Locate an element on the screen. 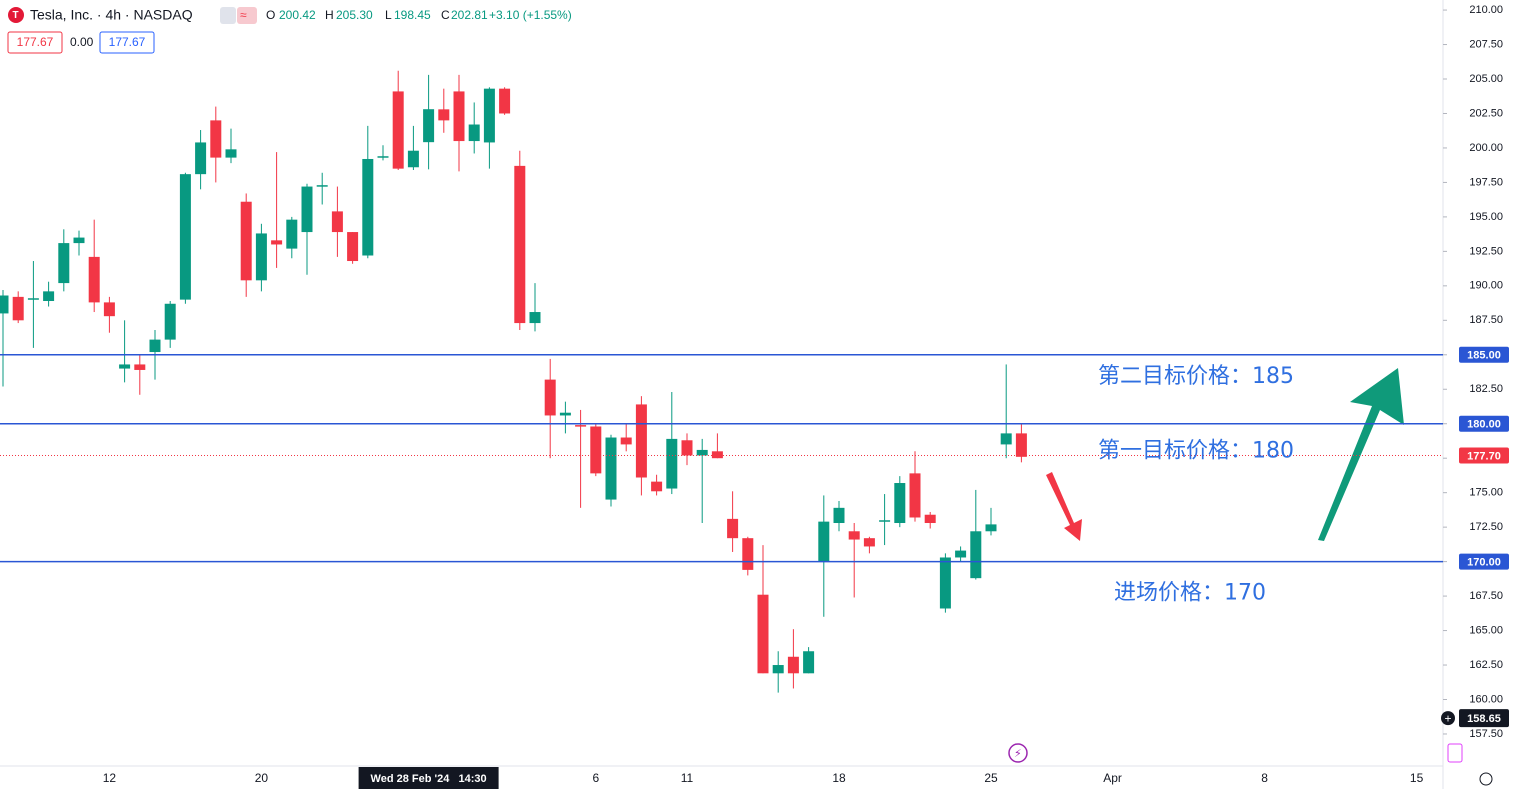 The height and width of the screenshot is (789, 1516). y-tick-label: 190.00 is located at coordinates (1486, 286).